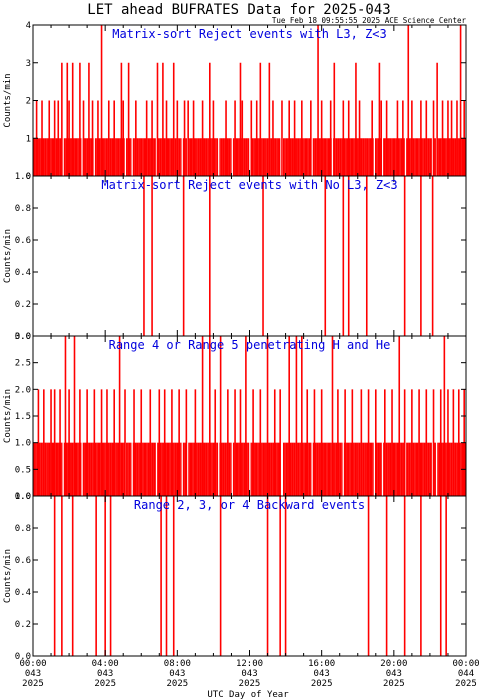 This screenshot has height=700, width=479. Describe the element at coordinates (238, 10) in the screenshot. I see `figure-title: LET ahead BUFRATES Data for 2025-043` at that location.